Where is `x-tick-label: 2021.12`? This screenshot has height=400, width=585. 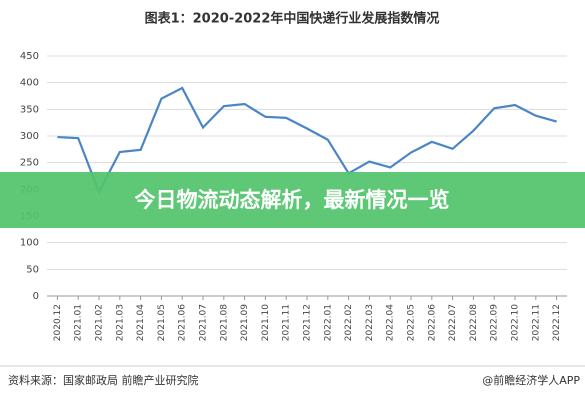 x-tick-label: 2021.12 is located at coordinates (308, 322).